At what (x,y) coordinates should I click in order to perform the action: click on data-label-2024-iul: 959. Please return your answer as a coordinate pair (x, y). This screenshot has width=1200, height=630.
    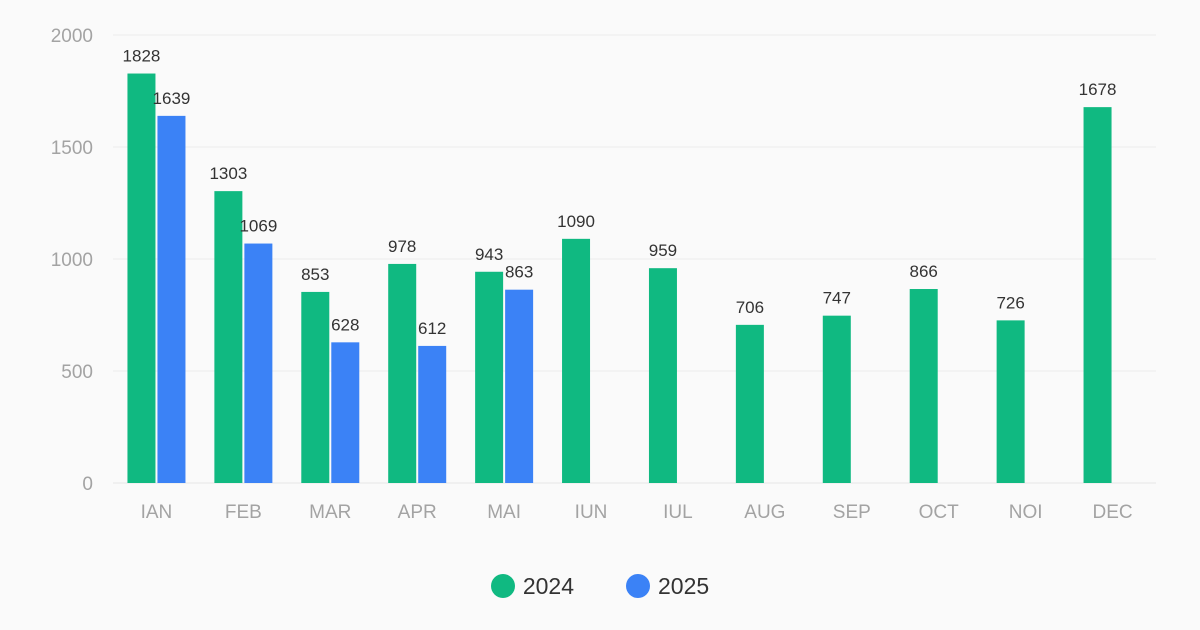
    Looking at the image, I should click on (663, 250).